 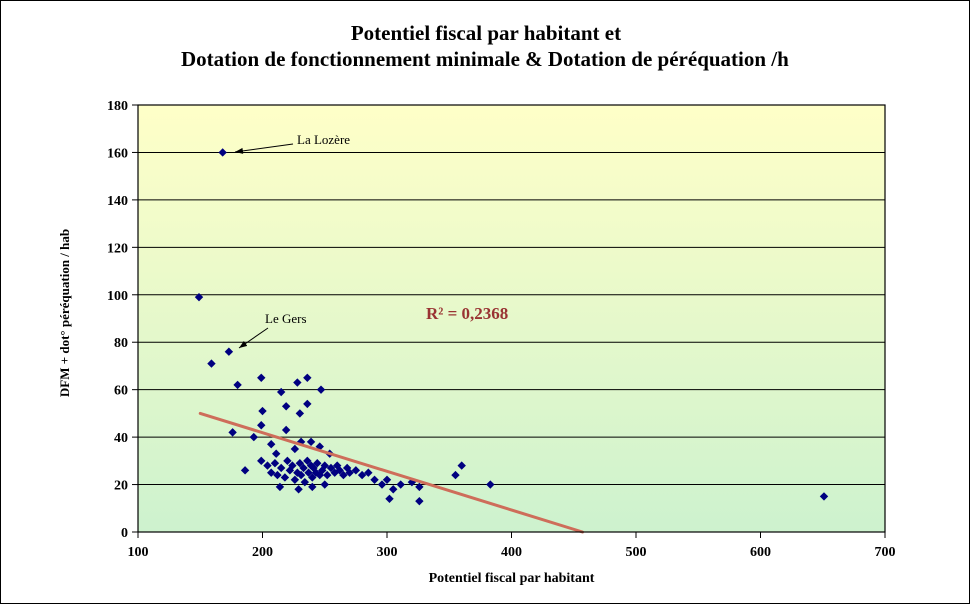 What do you see at coordinates (286, 318) in the screenshot?
I see `annotation-le-gers: Le Gers` at bounding box center [286, 318].